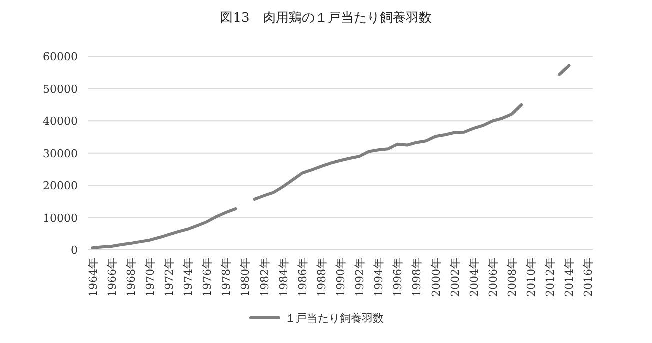 This screenshot has height=343, width=652. I want to click on x-tick-label: 1980年, so click(245, 277).